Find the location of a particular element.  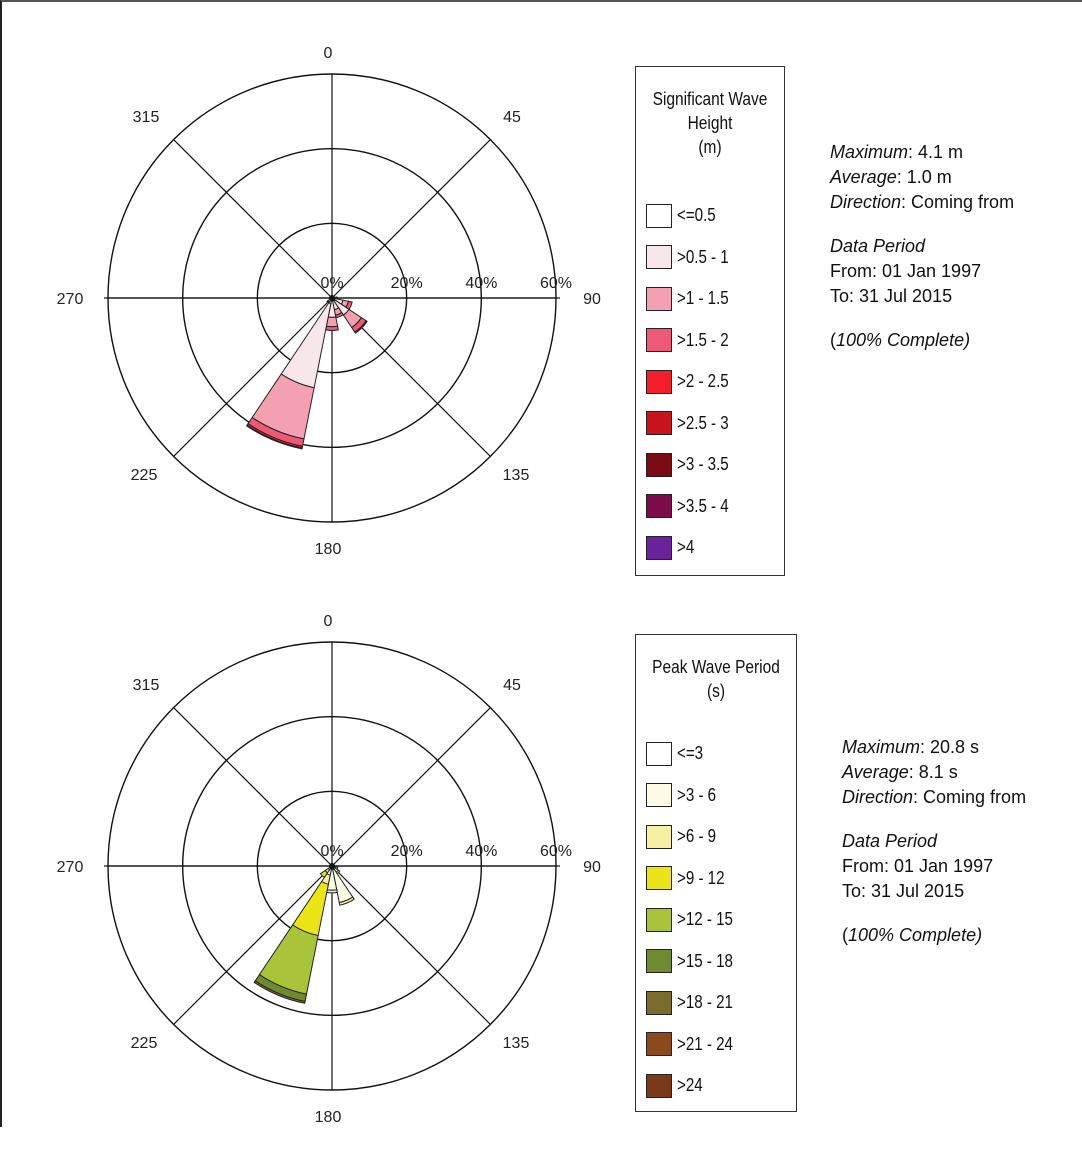

legend-label: >6 - 9 is located at coordinates (696, 836).